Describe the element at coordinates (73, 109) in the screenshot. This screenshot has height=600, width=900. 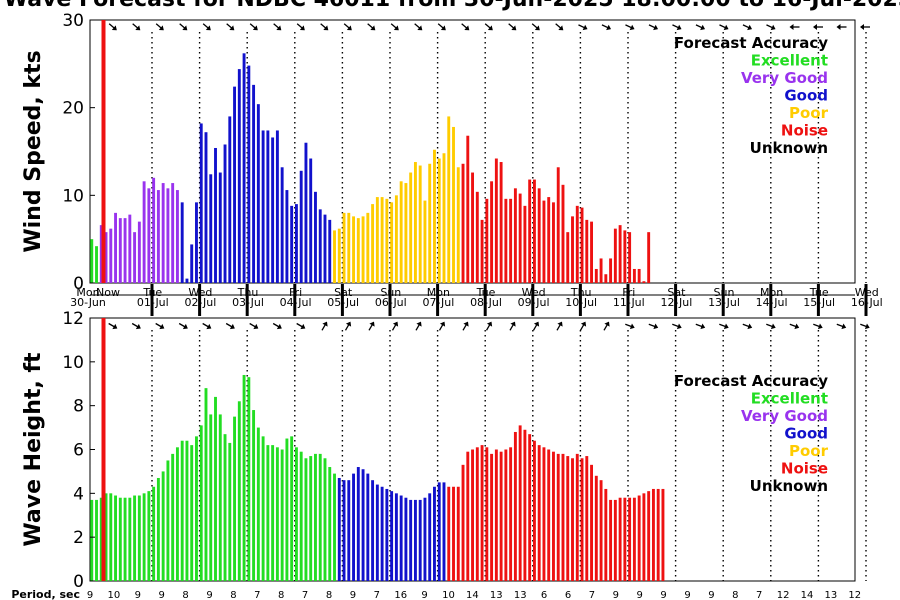
I see `y-tick-label: 20` at that location.